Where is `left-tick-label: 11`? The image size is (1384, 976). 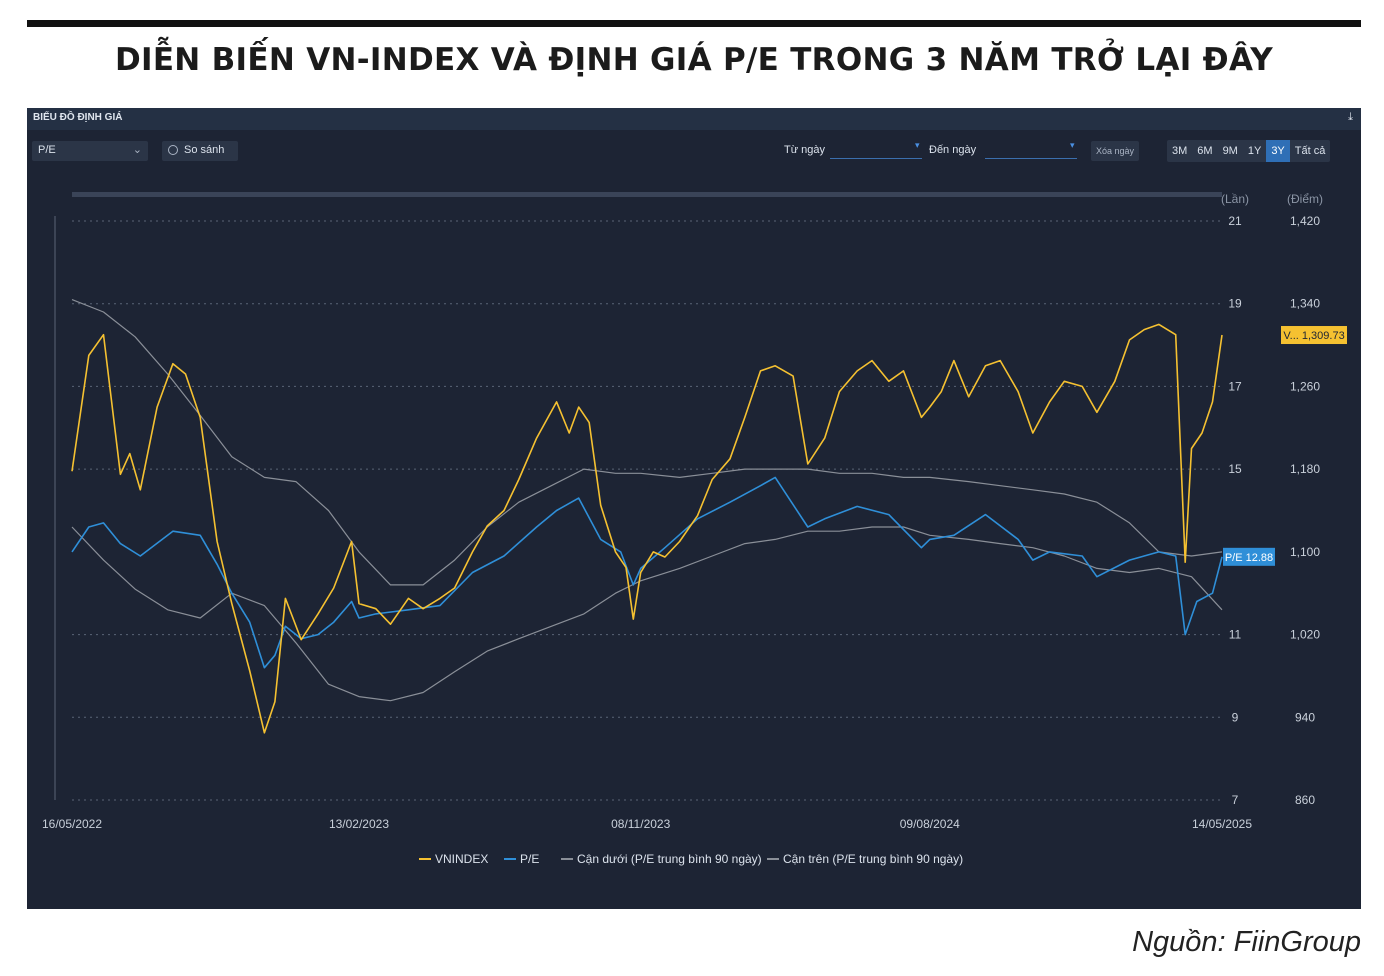
left-tick-label: 11 is located at coordinates (1235, 635).